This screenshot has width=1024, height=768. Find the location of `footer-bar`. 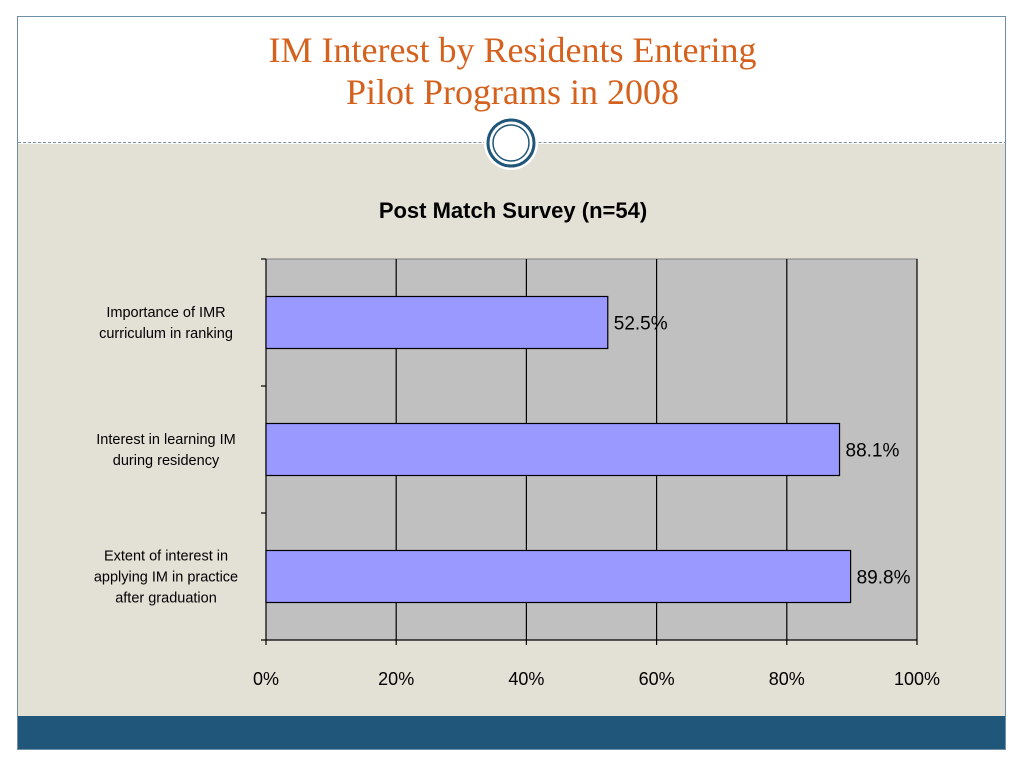

footer-bar is located at coordinates (511, 732).